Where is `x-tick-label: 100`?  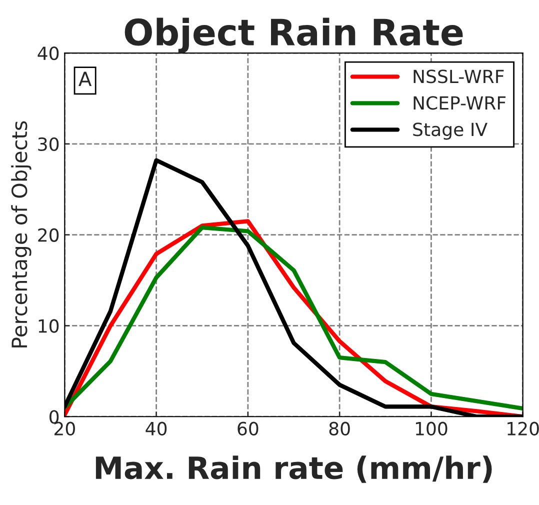 x-tick-label: 100 is located at coordinates (432, 429).